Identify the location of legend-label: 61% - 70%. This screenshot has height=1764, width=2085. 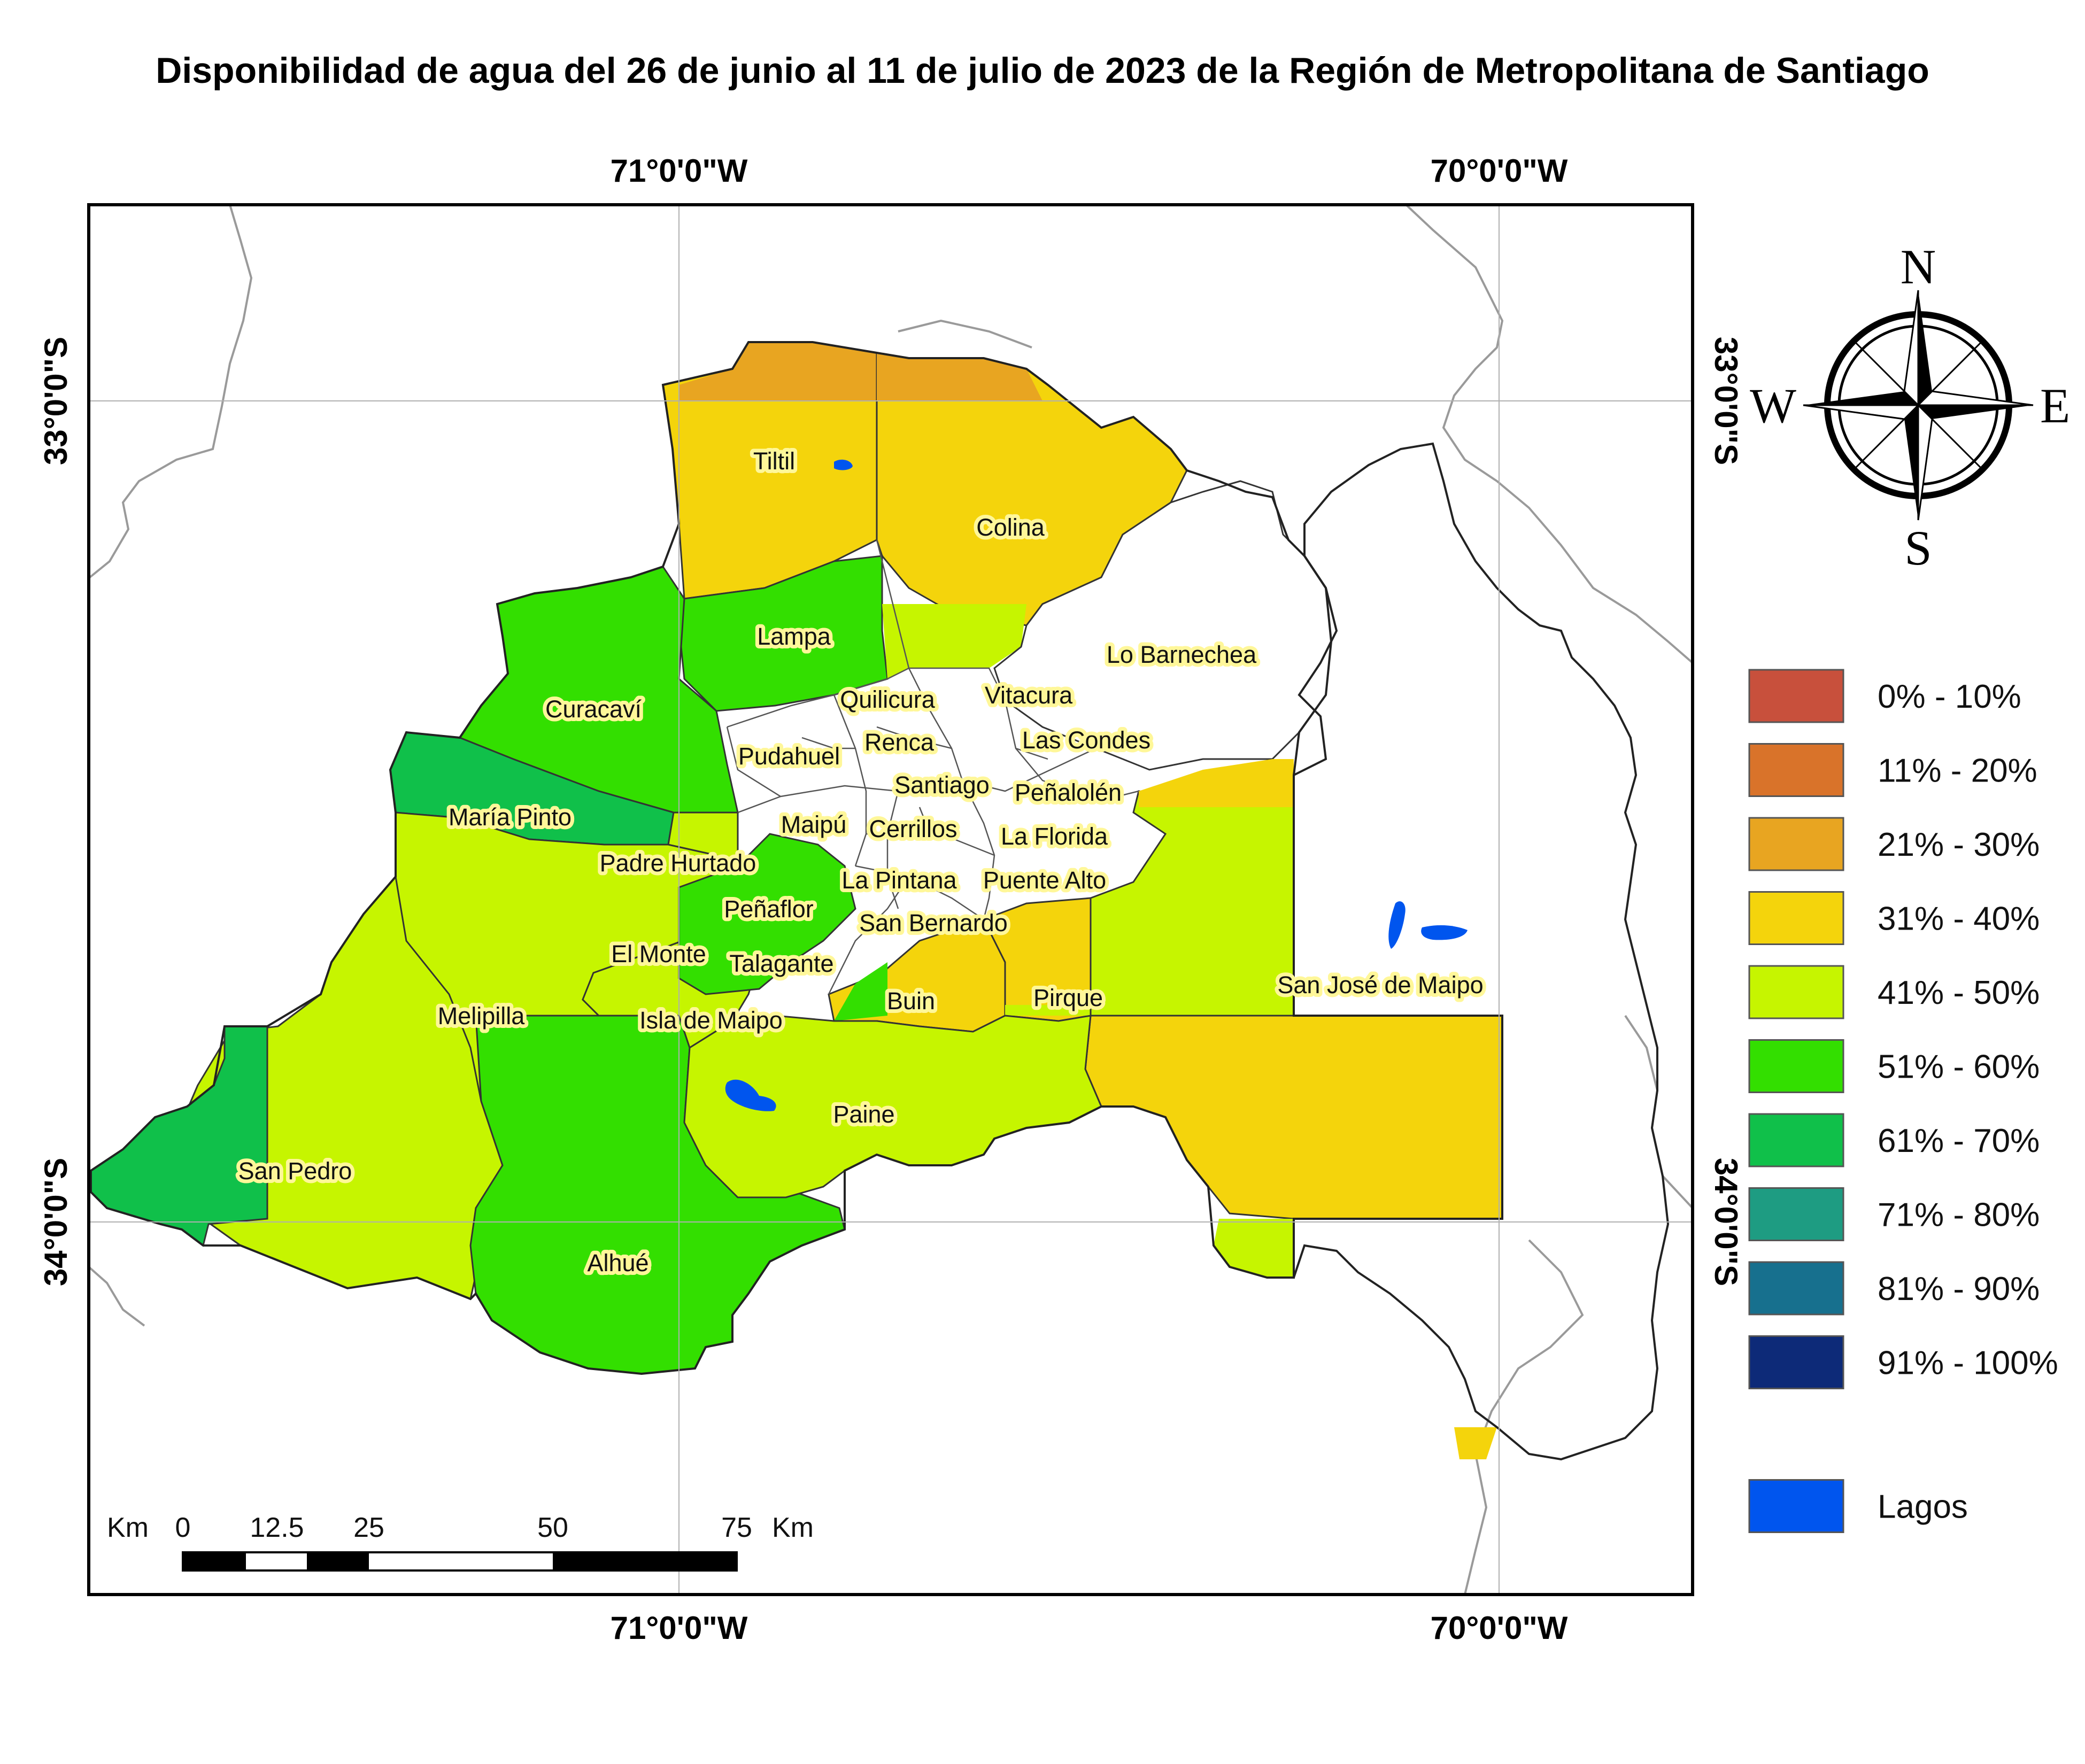
(1959, 1141).